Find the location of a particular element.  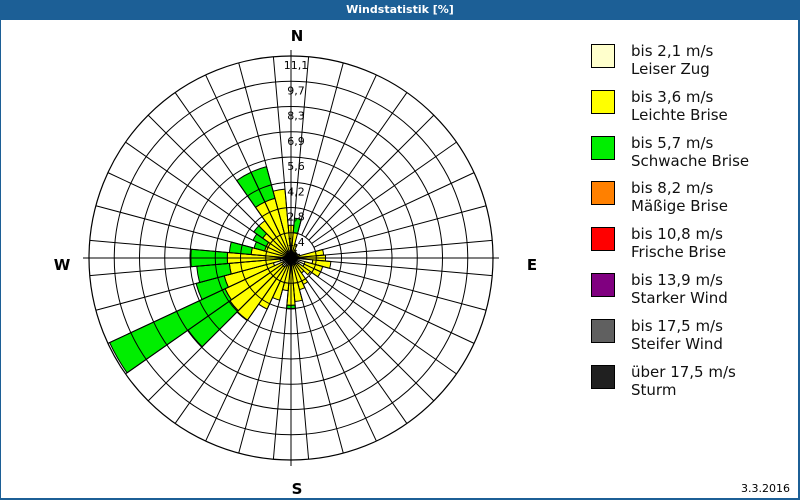

radial-tick-label: 4,2 is located at coordinates (296, 191).